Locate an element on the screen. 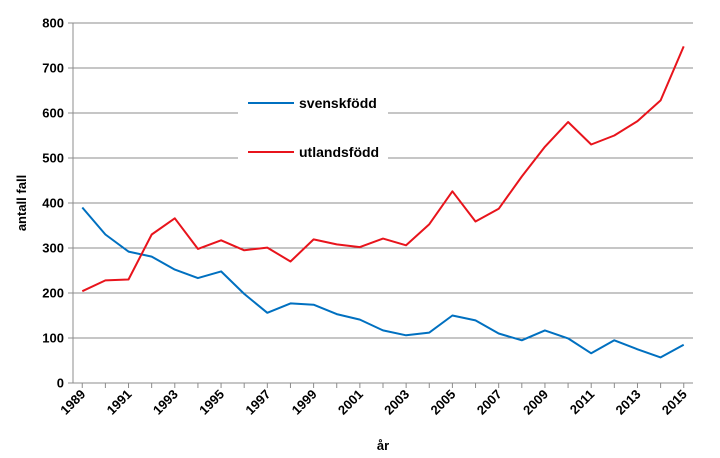 The height and width of the screenshot is (458, 720). y-tick-label: 600 is located at coordinates (53, 113).